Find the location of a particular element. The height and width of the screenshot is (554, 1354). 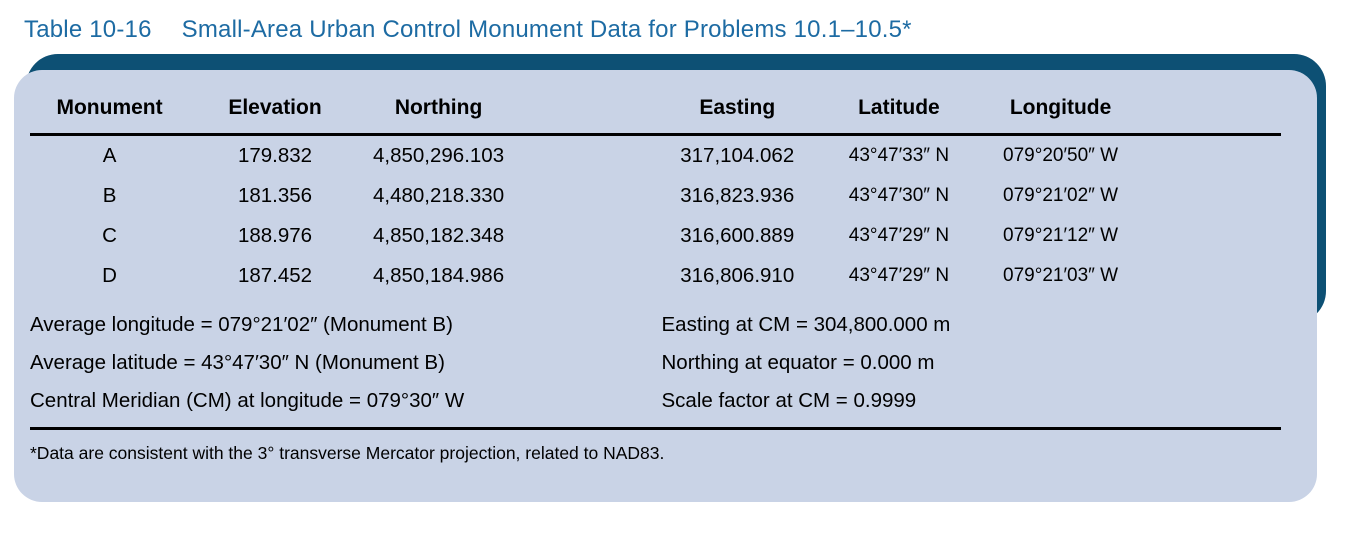

col-header-elevation: Elevation is located at coordinates (275, 107).